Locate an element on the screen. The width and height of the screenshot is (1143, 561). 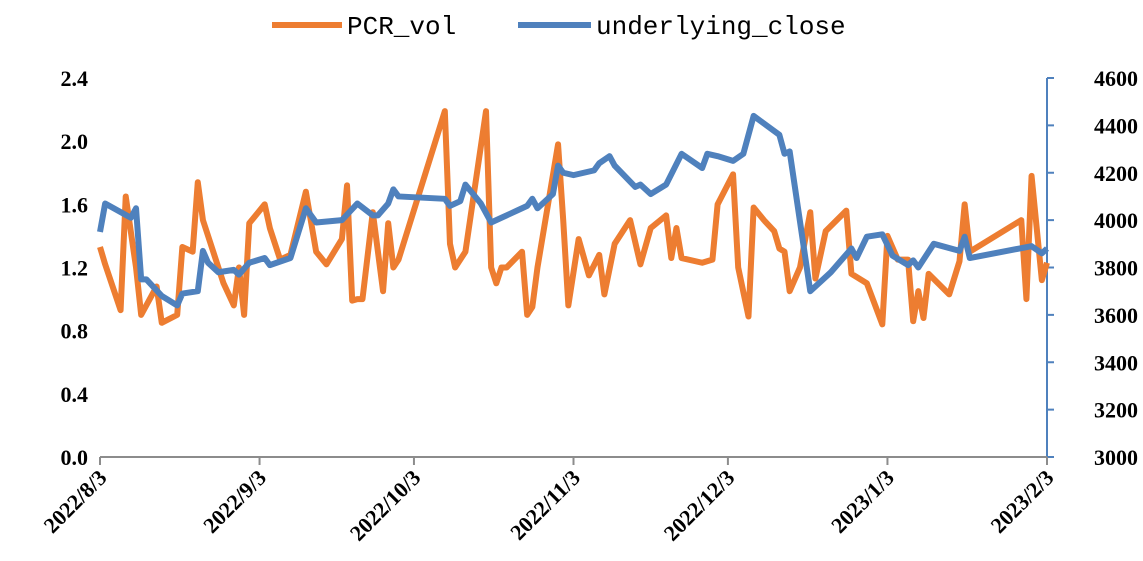
x-tick-label: 2023/1/3 is located at coordinates (862, 501).